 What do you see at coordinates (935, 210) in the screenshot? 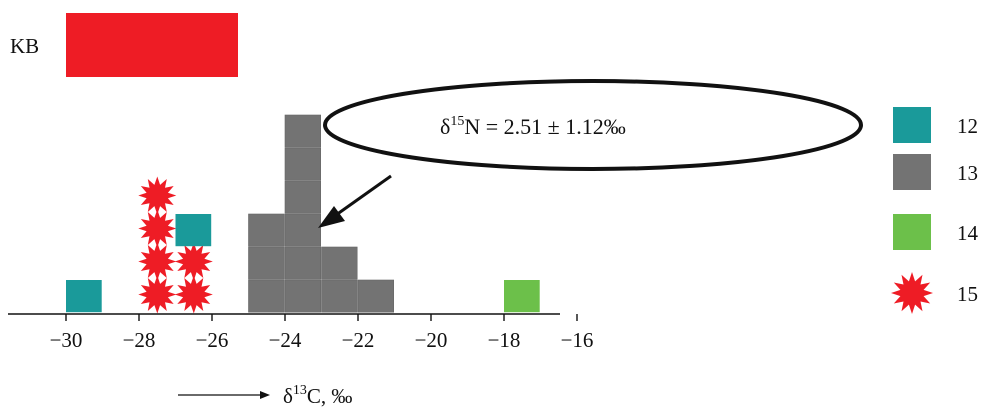
I see `legend: 12 13 14 15` at bounding box center [935, 210].